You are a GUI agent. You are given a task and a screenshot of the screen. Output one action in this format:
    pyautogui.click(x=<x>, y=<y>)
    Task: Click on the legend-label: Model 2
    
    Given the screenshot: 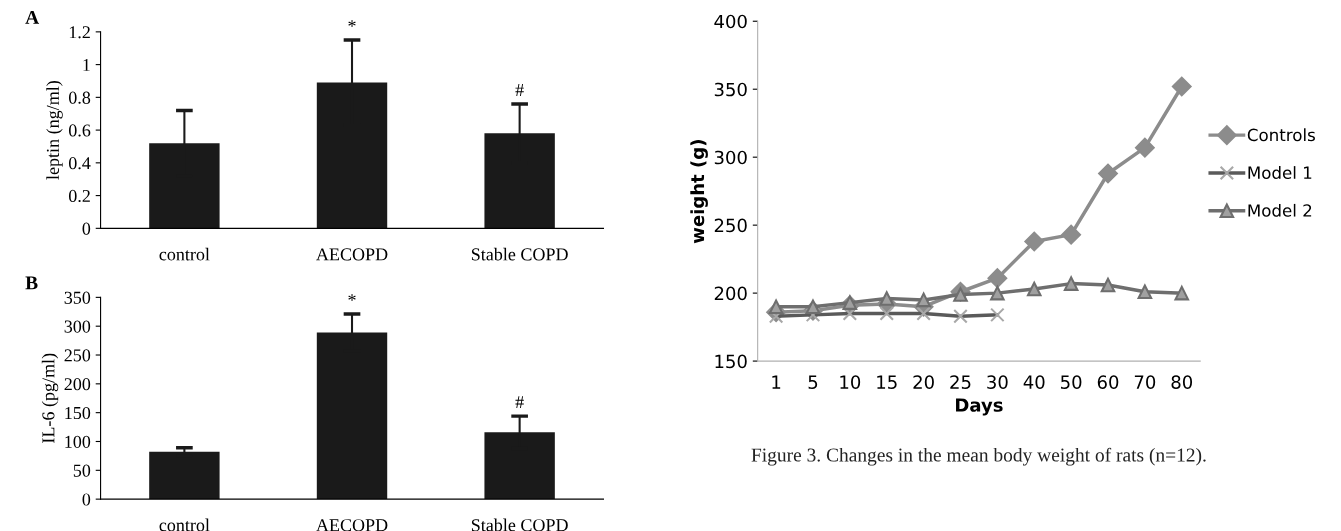 What is the action you would take?
    pyautogui.click(x=1280, y=210)
    